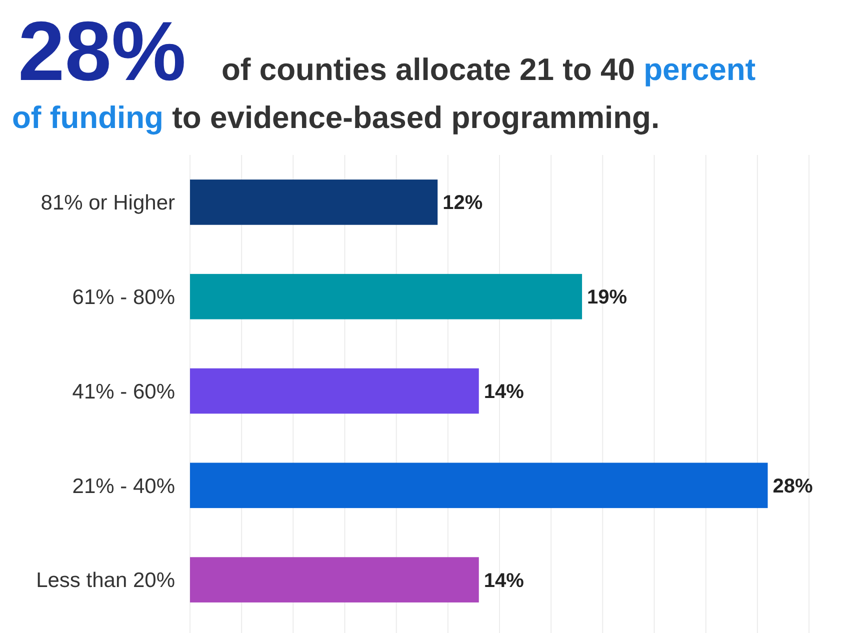 The image size is (845, 633). I want to click on data-label: 19%, so click(607, 297).